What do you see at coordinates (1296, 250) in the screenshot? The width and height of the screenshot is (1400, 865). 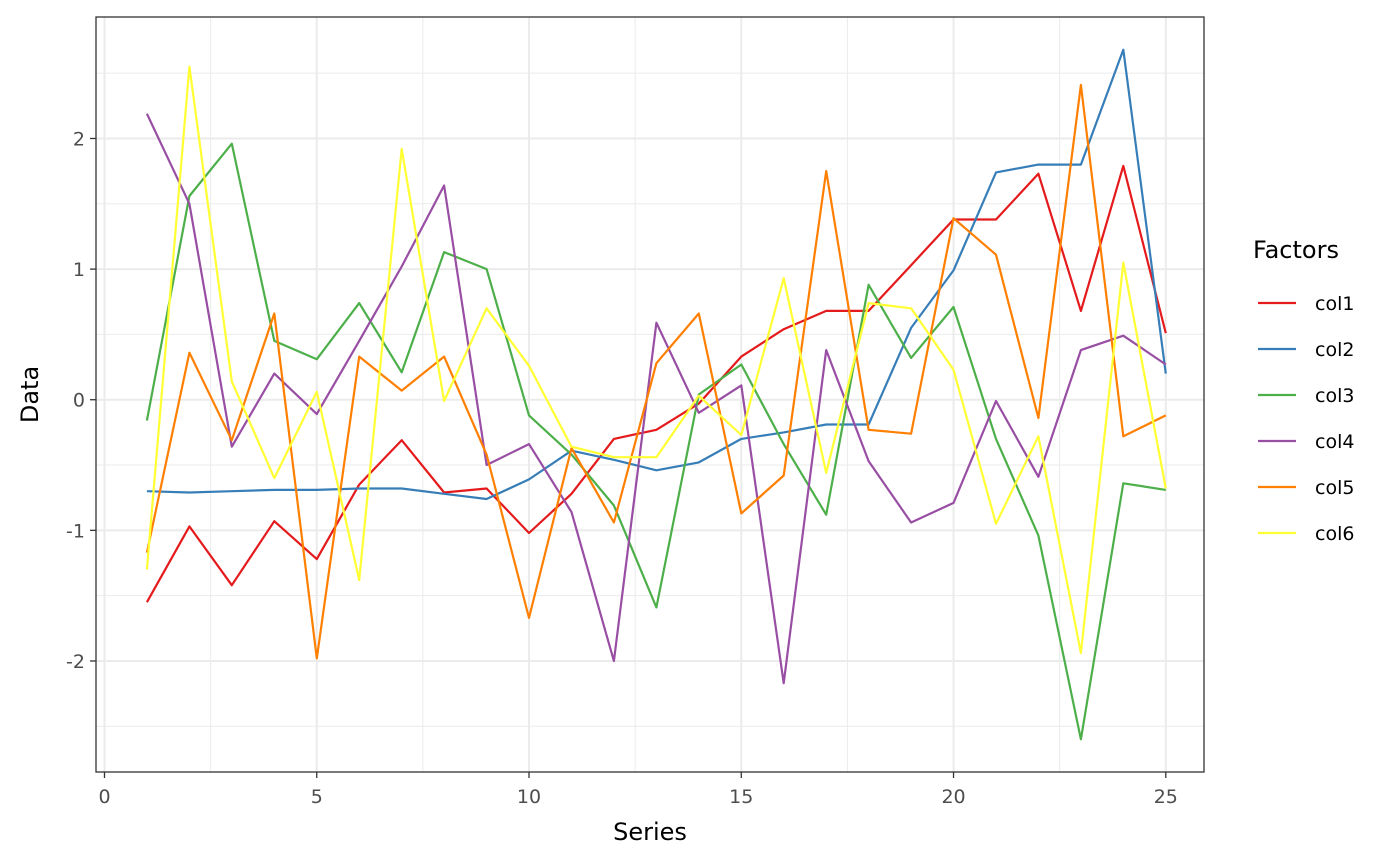 I see `legend-title: Factors` at bounding box center [1296, 250].